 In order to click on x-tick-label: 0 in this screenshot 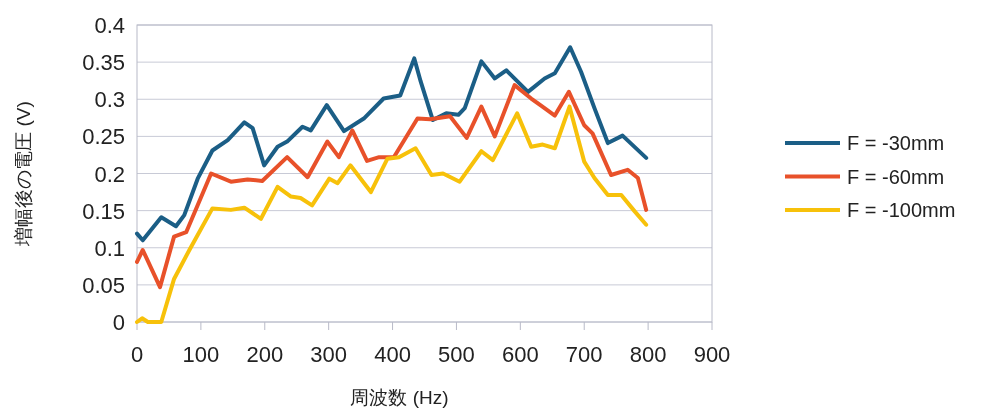, I will do `click(137, 354)`.